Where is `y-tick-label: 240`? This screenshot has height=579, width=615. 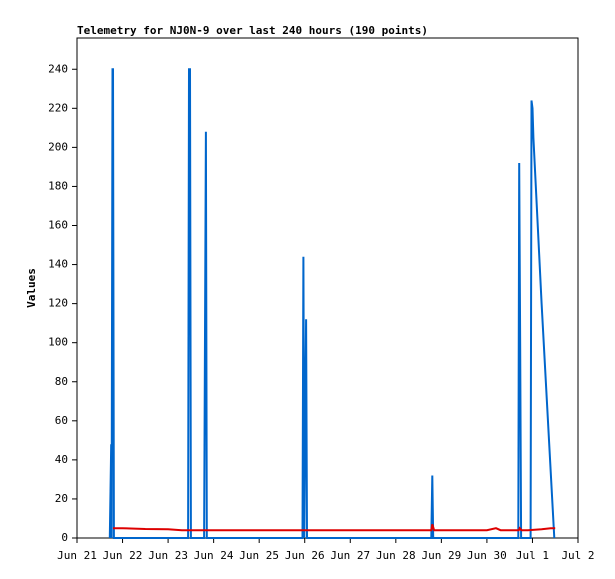
y-tick-label: 240 is located at coordinates (58, 68).